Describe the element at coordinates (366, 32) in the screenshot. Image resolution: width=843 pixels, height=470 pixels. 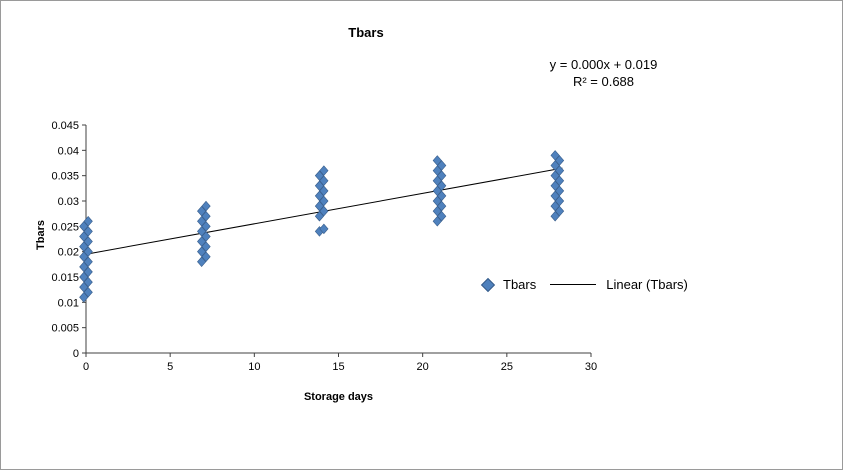
I see `chart-title: Tbars` at that location.